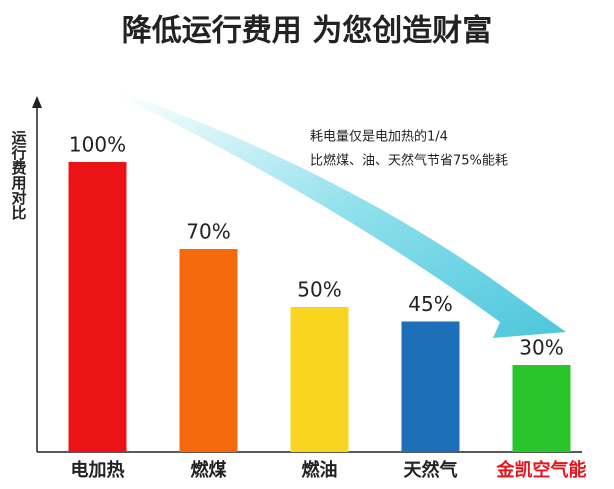 The height and width of the screenshot is (489, 614). What do you see at coordinates (208, 232) in the screenshot?
I see `value-label: 70%` at bounding box center [208, 232].